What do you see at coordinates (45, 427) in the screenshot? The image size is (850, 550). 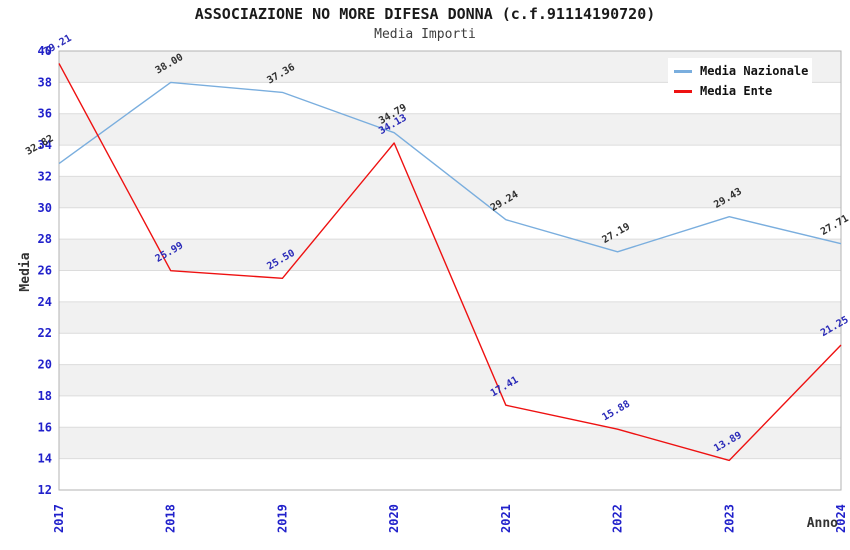 I see `y-tick-label: 16` at bounding box center [45, 427].